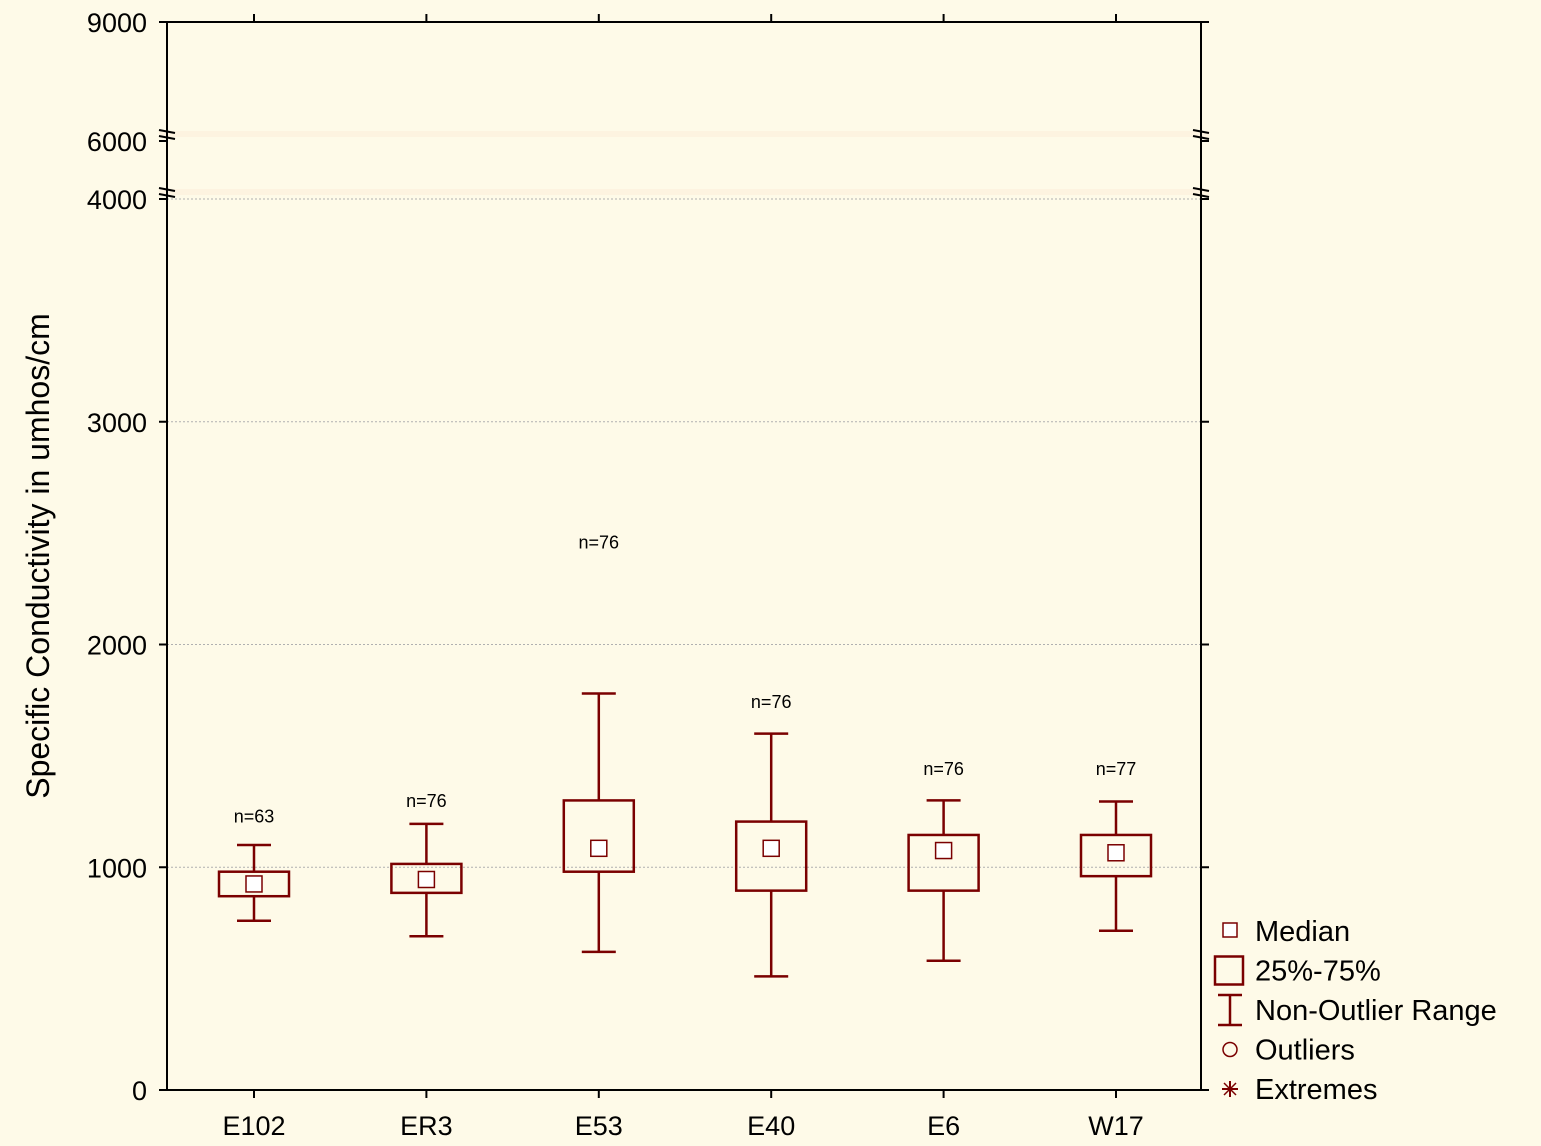 This screenshot has height=1146, width=1541. I want to click on box-er3: n=76, so click(426, 864).